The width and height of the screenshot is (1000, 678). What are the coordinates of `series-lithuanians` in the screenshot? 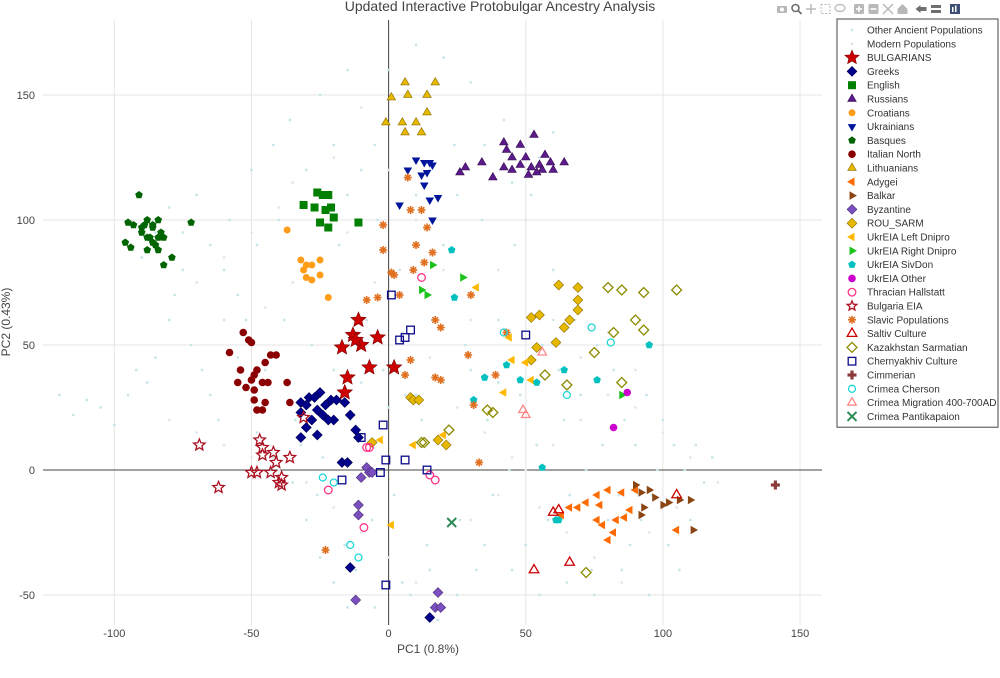 It's located at (411, 106).